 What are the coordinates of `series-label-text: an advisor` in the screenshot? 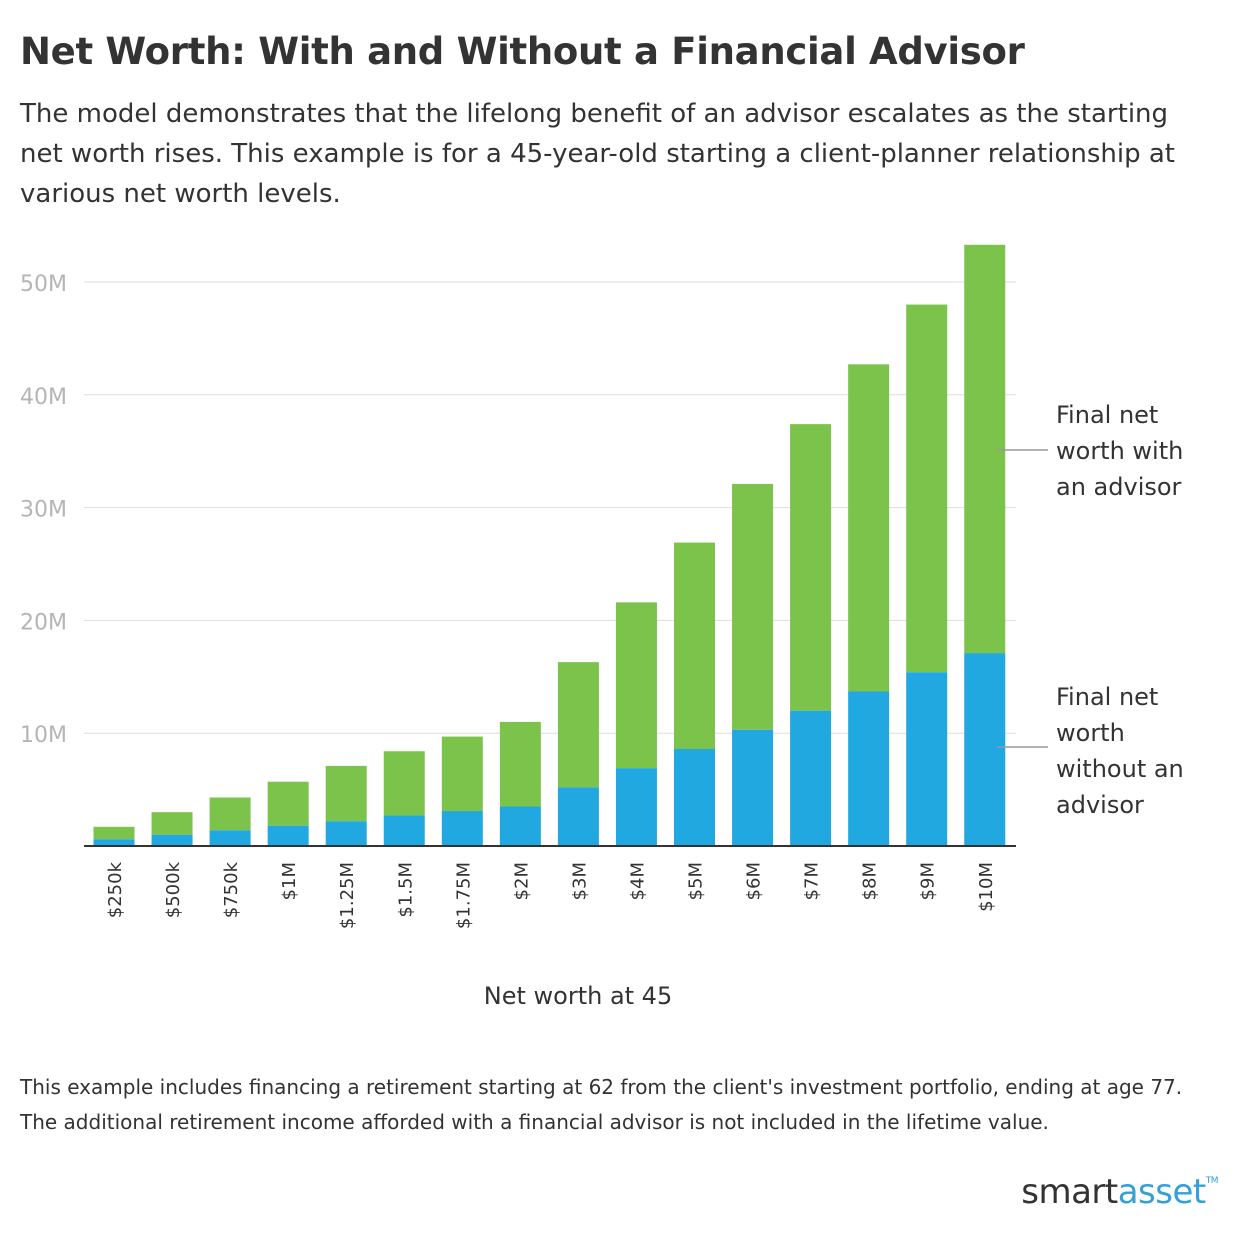 It's located at (1119, 487).